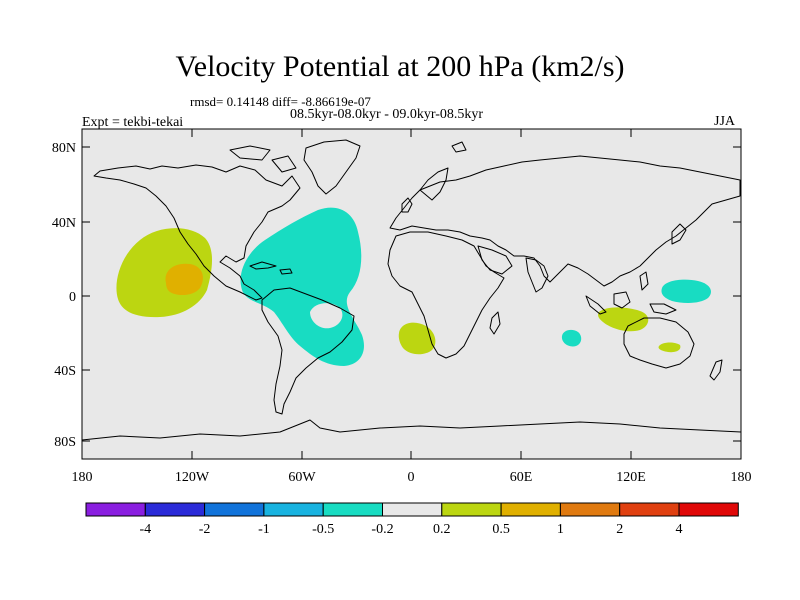 Image resolution: width=800 pixels, height=600 pixels. Describe the element at coordinates (663, 309) in the screenshot. I see `coast-new-guinea` at that location.